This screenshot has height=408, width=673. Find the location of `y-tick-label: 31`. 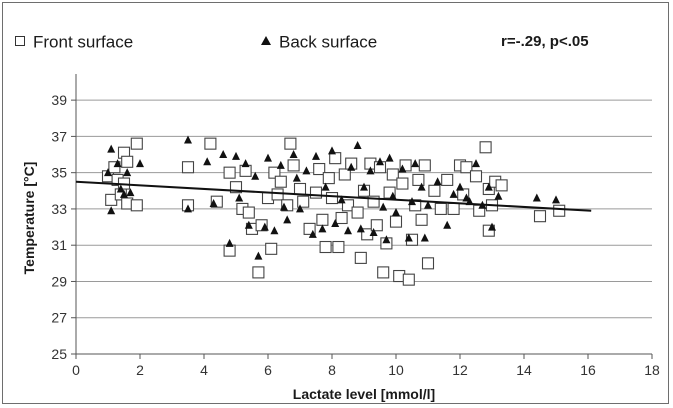

y-tick-label: 31 is located at coordinates (59, 245).